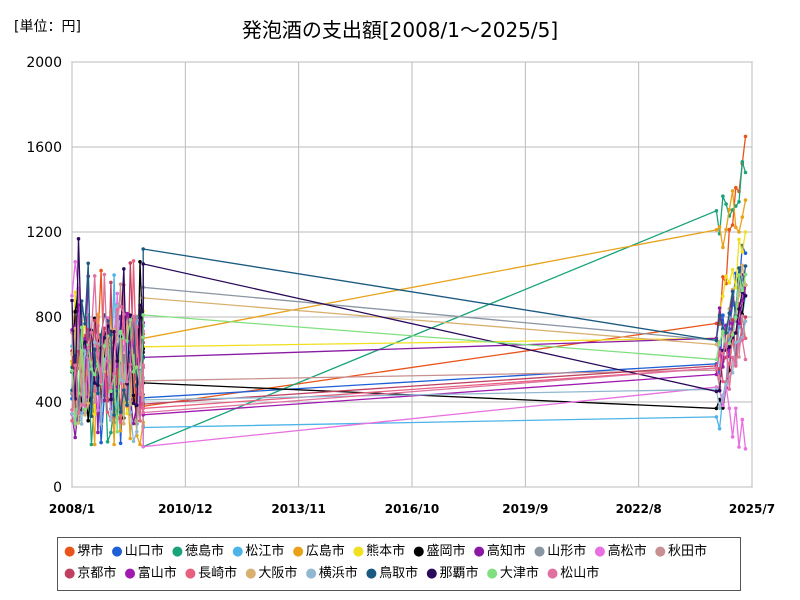  Describe the element at coordinates (519, 573) in the screenshot. I see `legend-label: 大津市` at that location.